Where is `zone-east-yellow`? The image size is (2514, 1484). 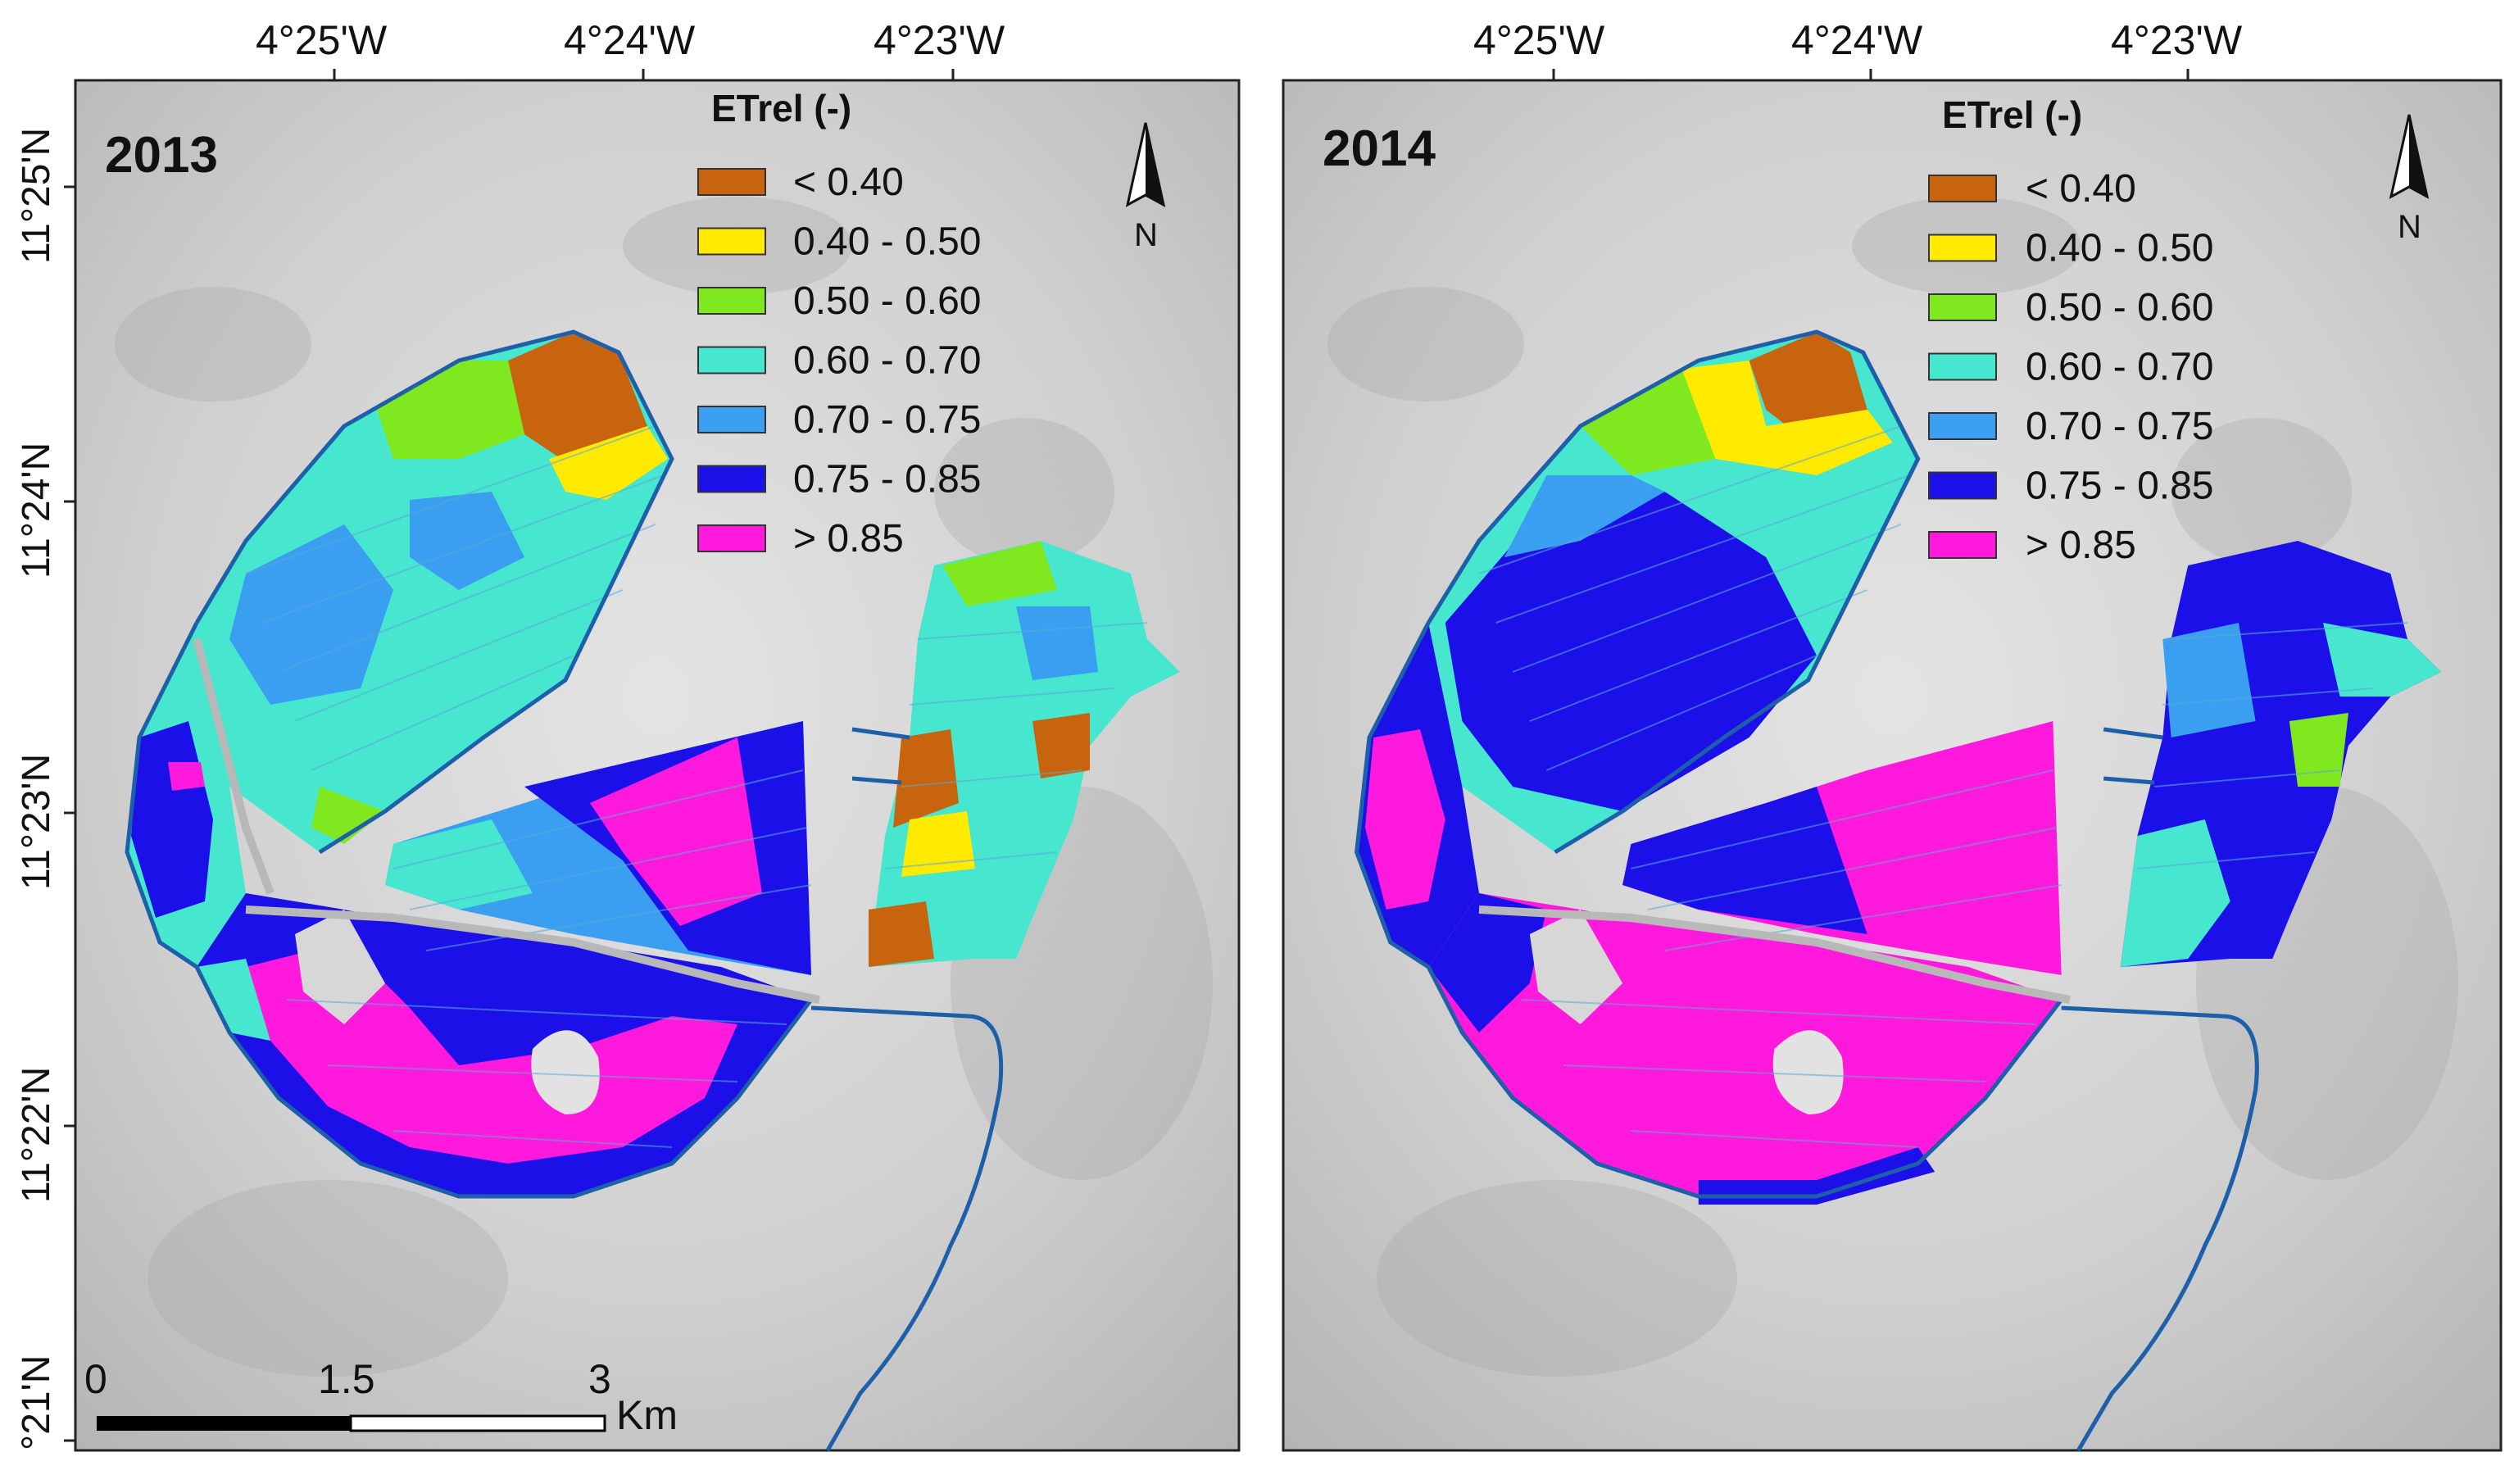
zone-east-yellow is located at coordinates (938, 844).